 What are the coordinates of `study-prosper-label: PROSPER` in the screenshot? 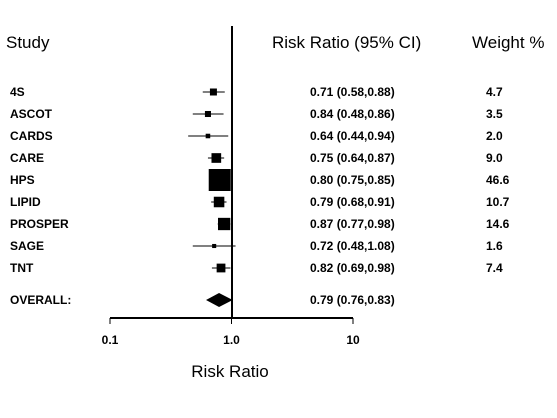 It's located at (39, 224).